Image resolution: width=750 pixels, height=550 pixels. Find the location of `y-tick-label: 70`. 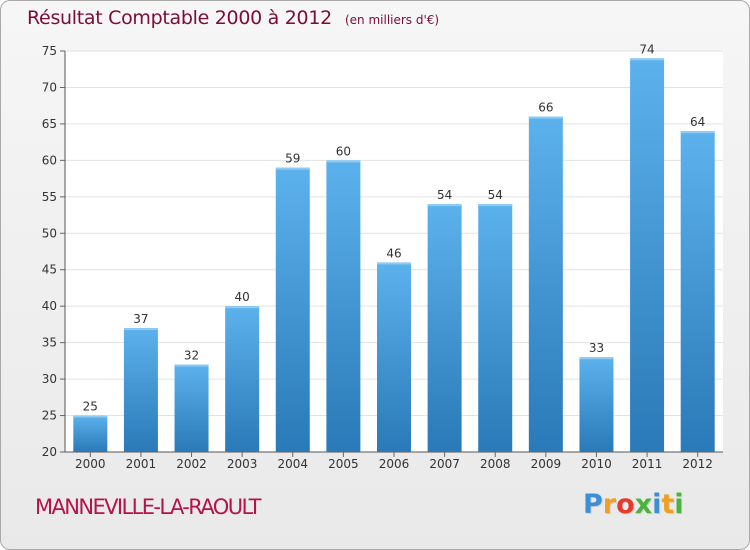

y-tick-label: 70 is located at coordinates (49, 87).